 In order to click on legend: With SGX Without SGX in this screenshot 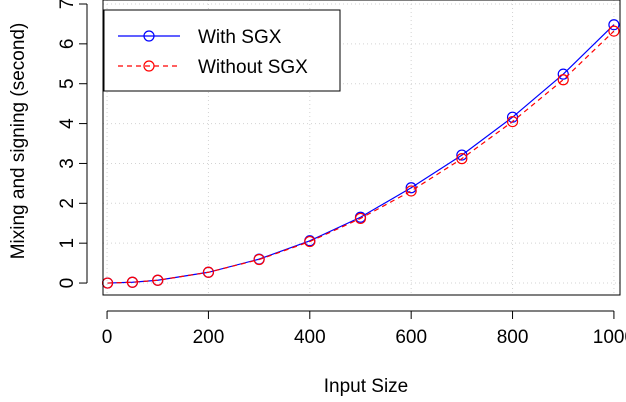, I will do `click(222, 50)`.